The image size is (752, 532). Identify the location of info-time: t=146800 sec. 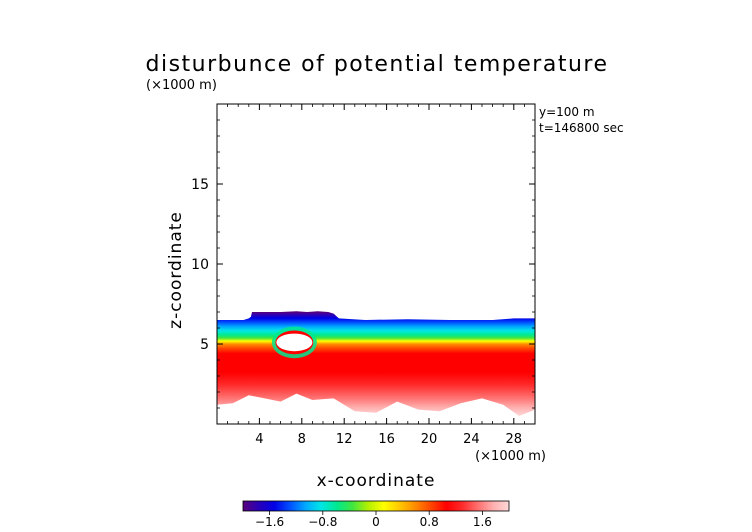
(581, 128).